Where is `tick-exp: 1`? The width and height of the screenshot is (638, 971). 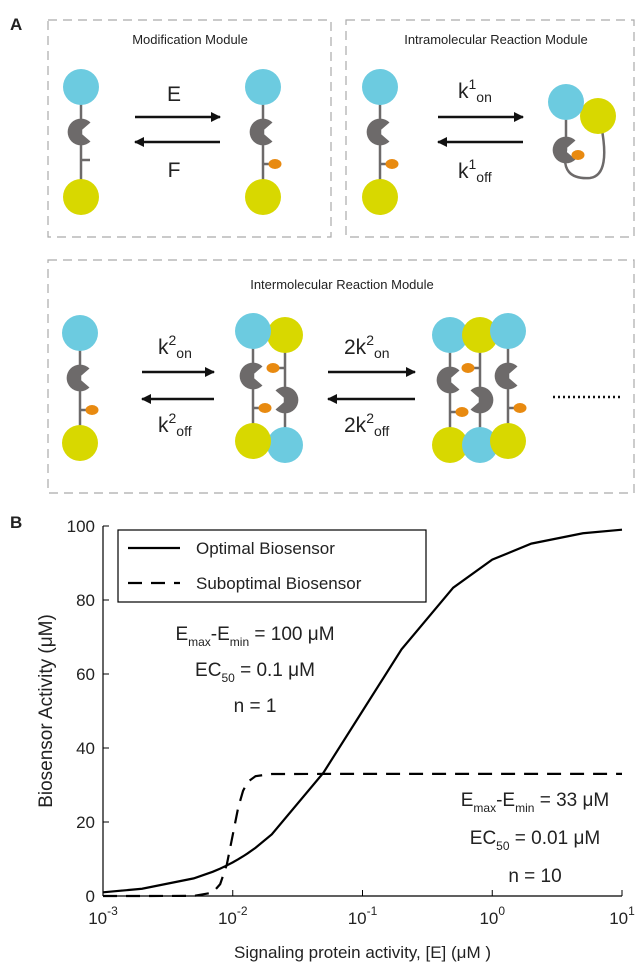 tick-exp: 1 is located at coordinates (631, 911).